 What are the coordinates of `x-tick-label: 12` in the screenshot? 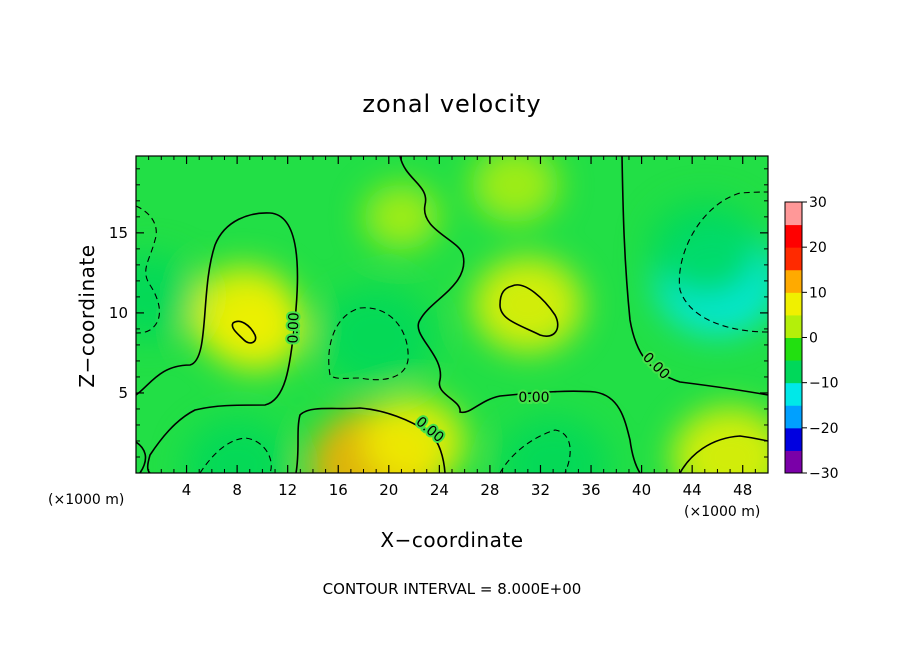 It's located at (287, 490).